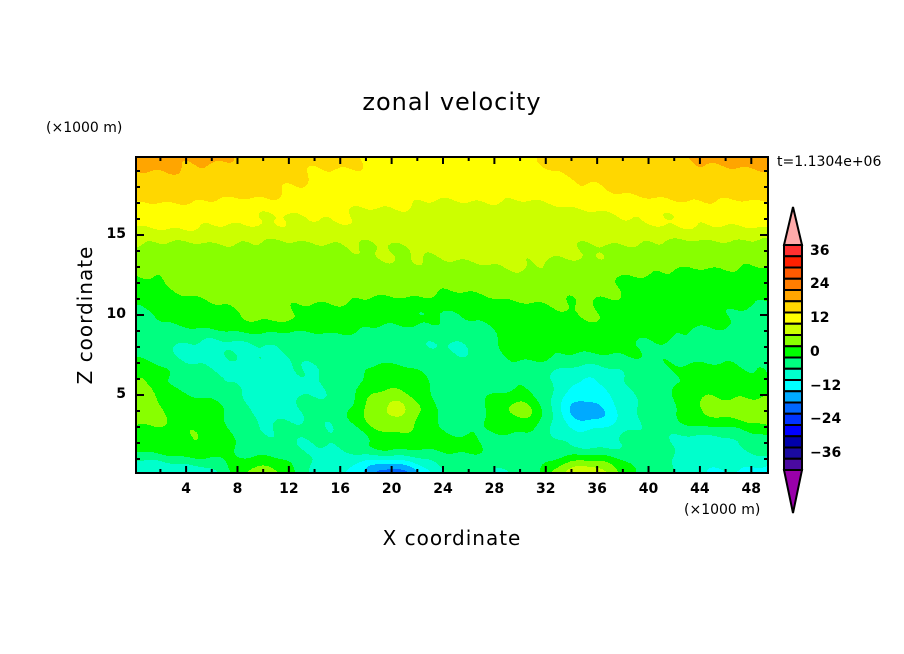  What do you see at coordinates (237, 489) in the screenshot?
I see `x-tick-label: 8` at bounding box center [237, 489].